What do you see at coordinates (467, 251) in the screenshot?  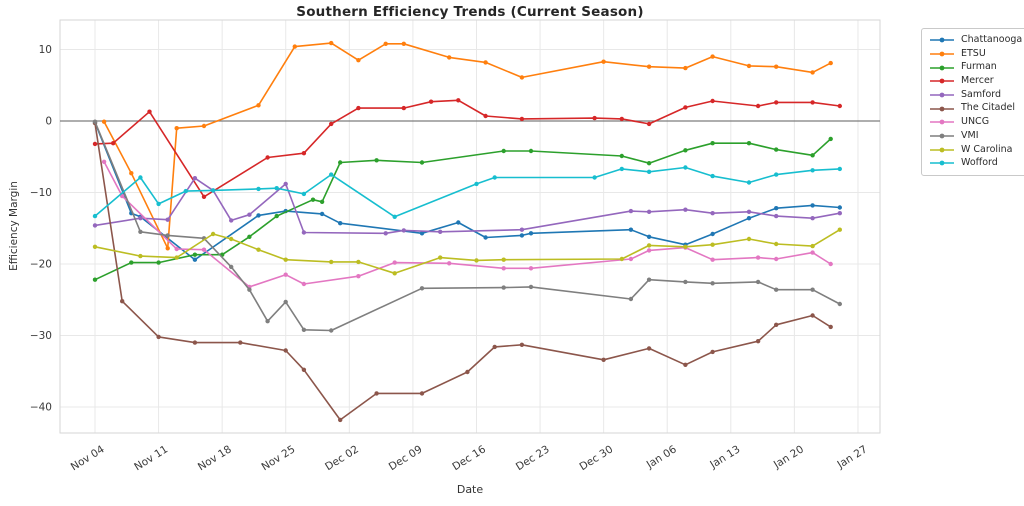 I see `series-w-carolina` at bounding box center [467, 251].